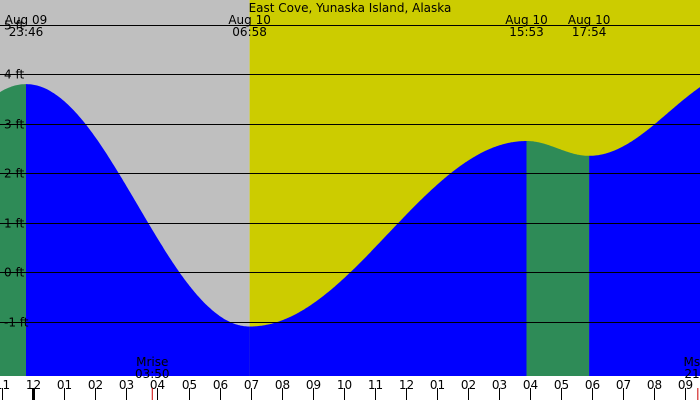 This screenshot has height=400, width=700. What do you see at coordinates (249, 32) in the screenshot?
I see `tide-time-label: 06:58` at bounding box center [249, 32].